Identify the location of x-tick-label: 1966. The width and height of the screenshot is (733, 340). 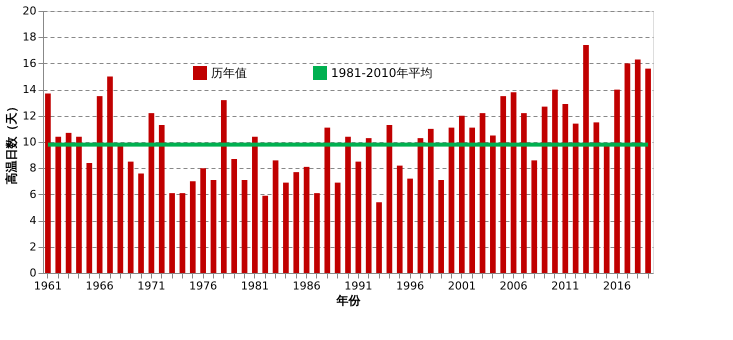
(100, 286).